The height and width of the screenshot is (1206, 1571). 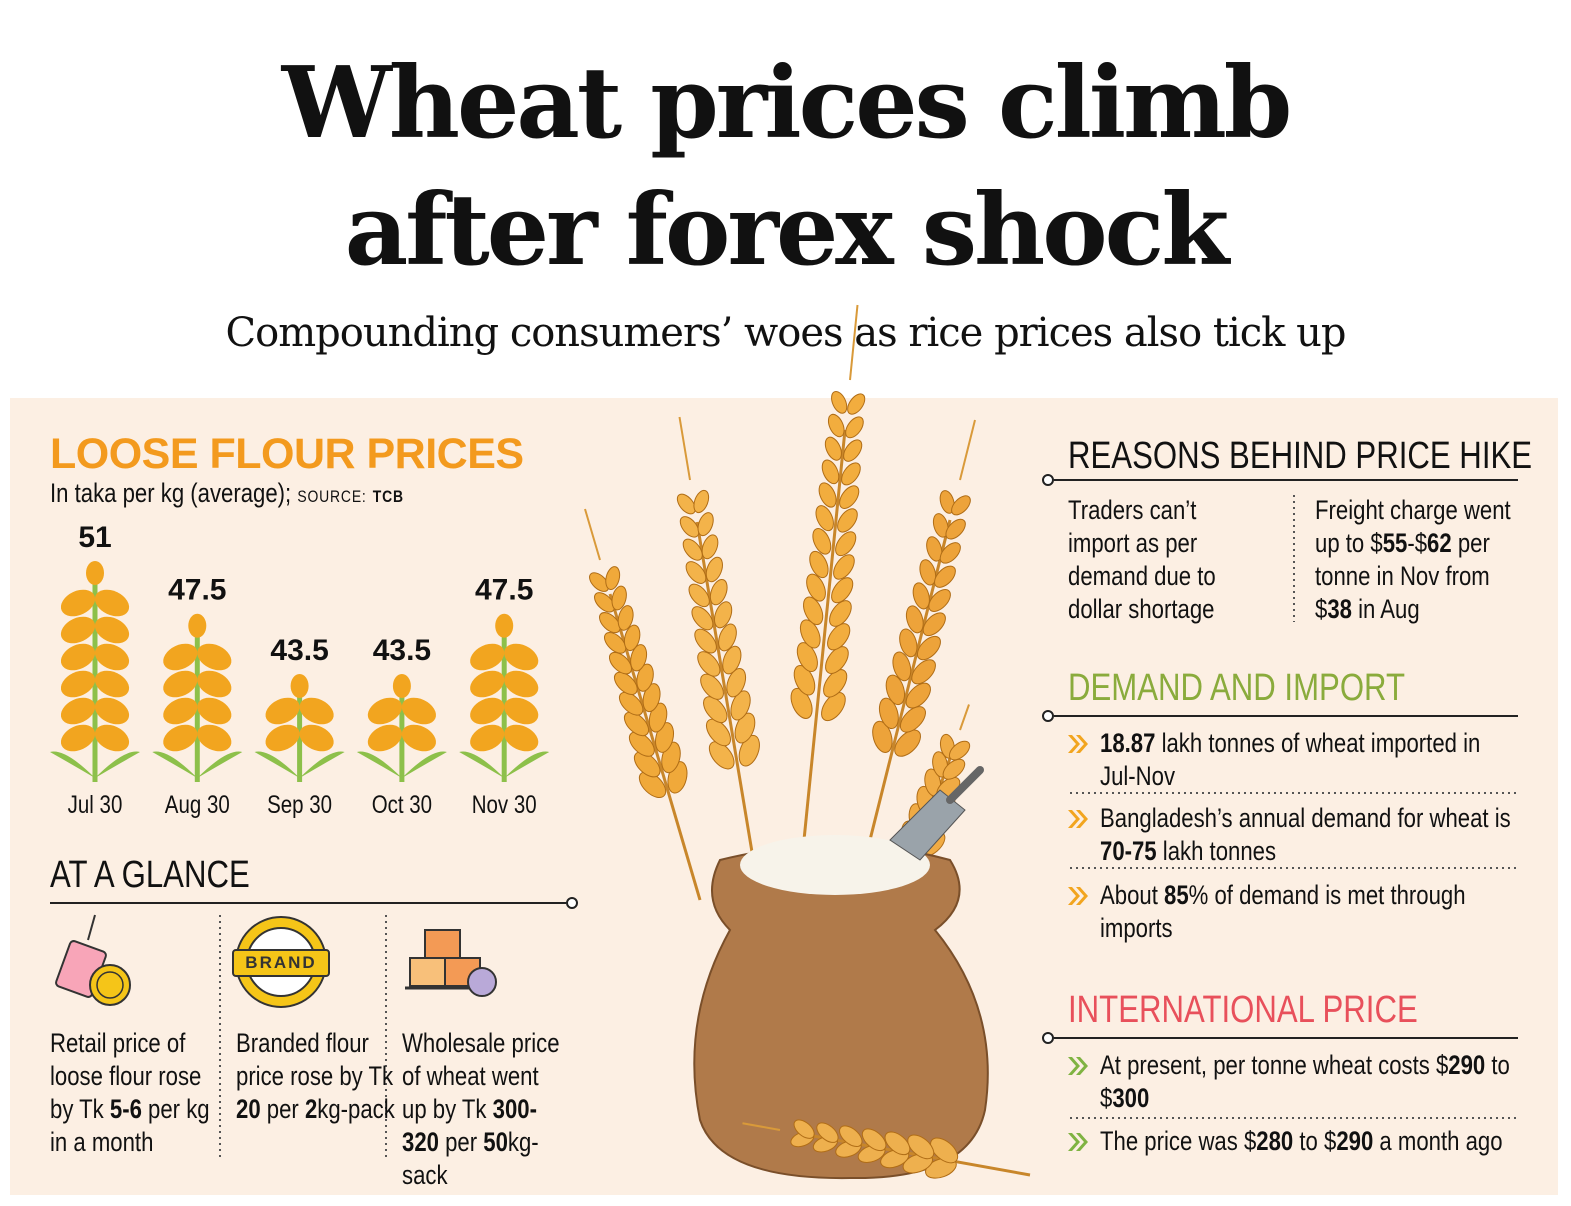 What do you see at coordinates (130, 1125) in the screenshot?
I see `text-run: per kg in a month` at bounding box center [130, 1125].